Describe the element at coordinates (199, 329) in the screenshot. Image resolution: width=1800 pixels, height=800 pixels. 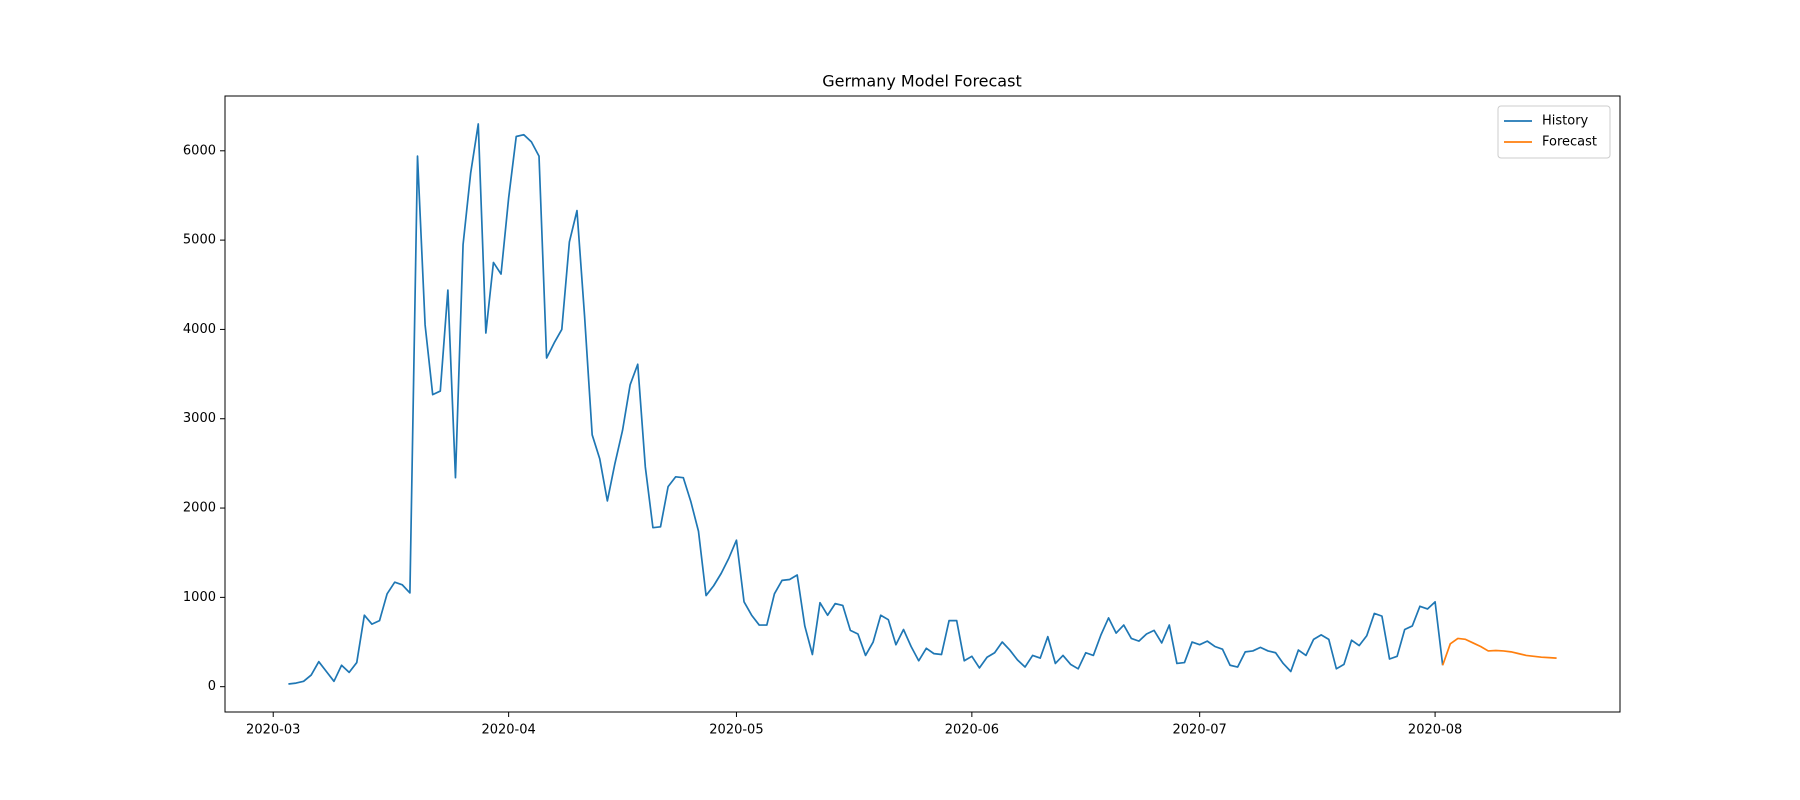
I see `y-tick-label: 4000` at that location.